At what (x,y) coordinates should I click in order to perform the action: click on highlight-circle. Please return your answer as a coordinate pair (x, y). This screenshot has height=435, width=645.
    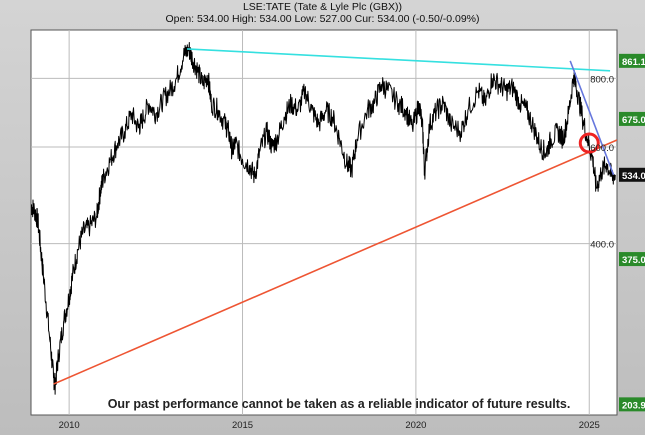
    Looking at the image, I should click on (589, 143).